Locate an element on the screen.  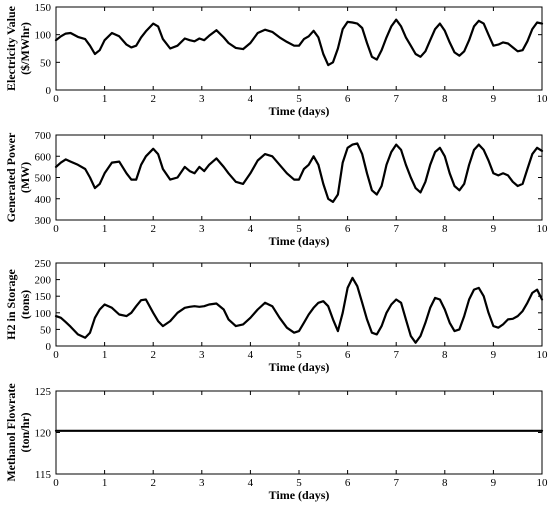
y-tick-label: 125 is located at coordinates (43, 392).